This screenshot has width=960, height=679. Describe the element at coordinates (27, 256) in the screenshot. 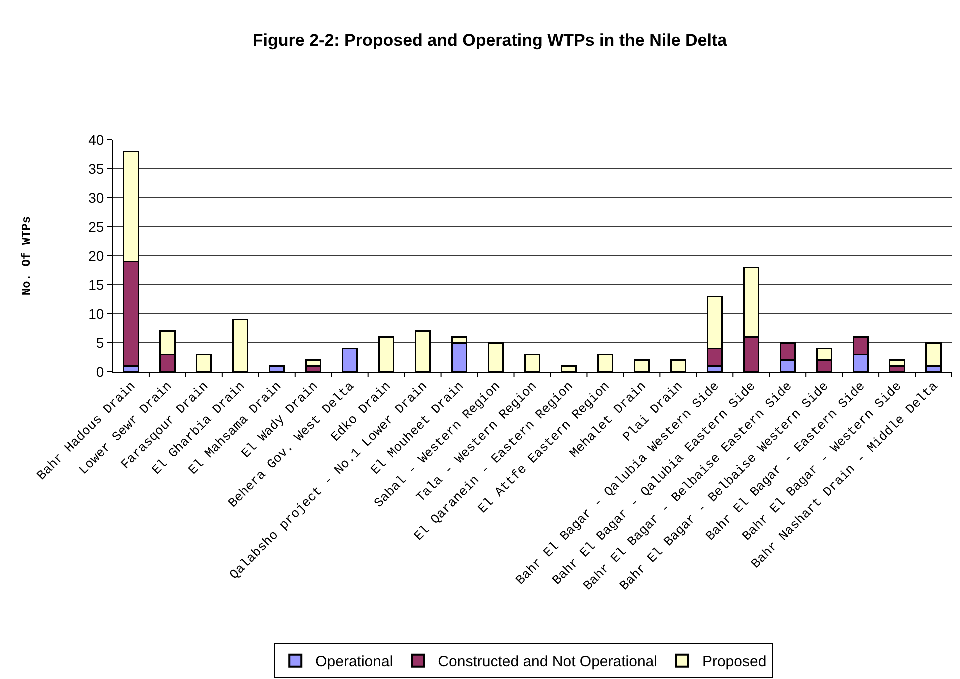

I see `y-axis-title: No. Of WTPs` at that location.